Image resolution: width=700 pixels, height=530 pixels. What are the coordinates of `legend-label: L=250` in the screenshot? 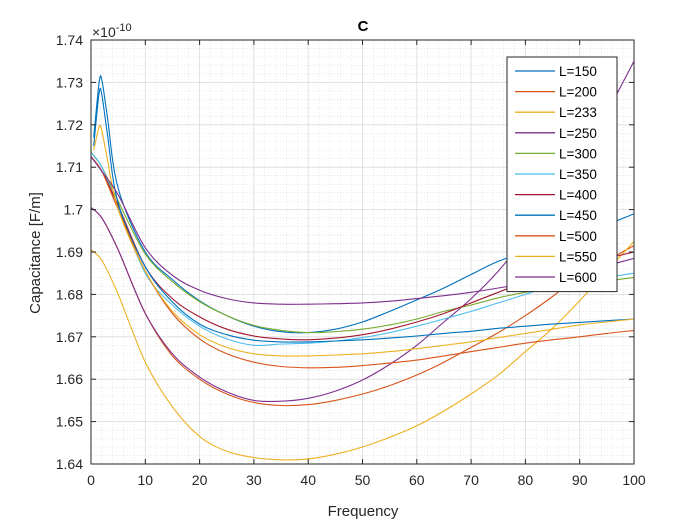 It's located at (578, 133).